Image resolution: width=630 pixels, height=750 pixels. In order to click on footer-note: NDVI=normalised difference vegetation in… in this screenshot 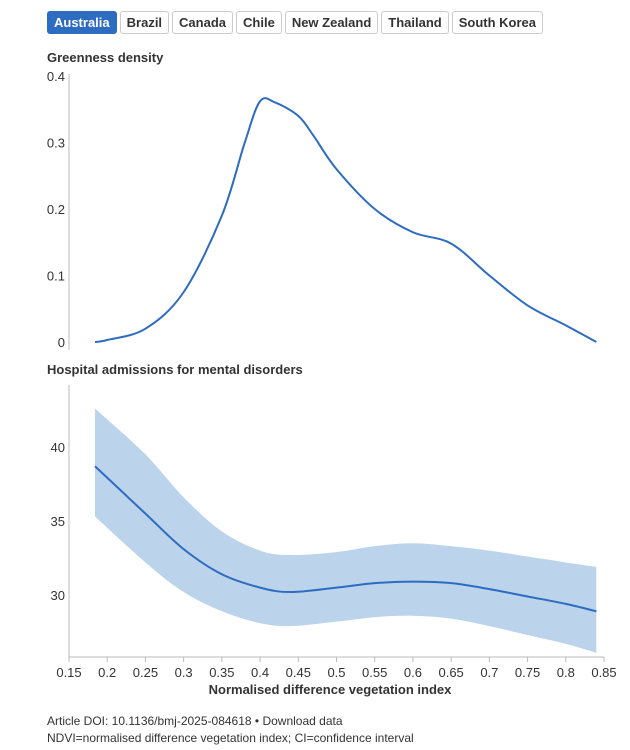, I will do `click(230, 738)`.